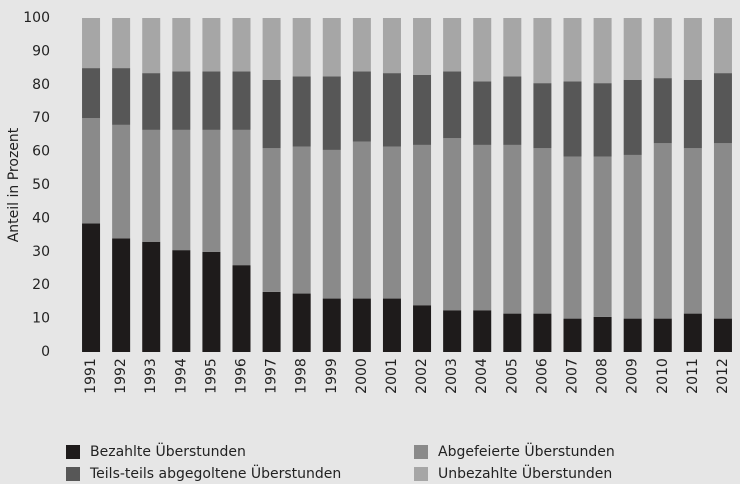  I want to click on y-tick-label: 10, so click(41, 319).